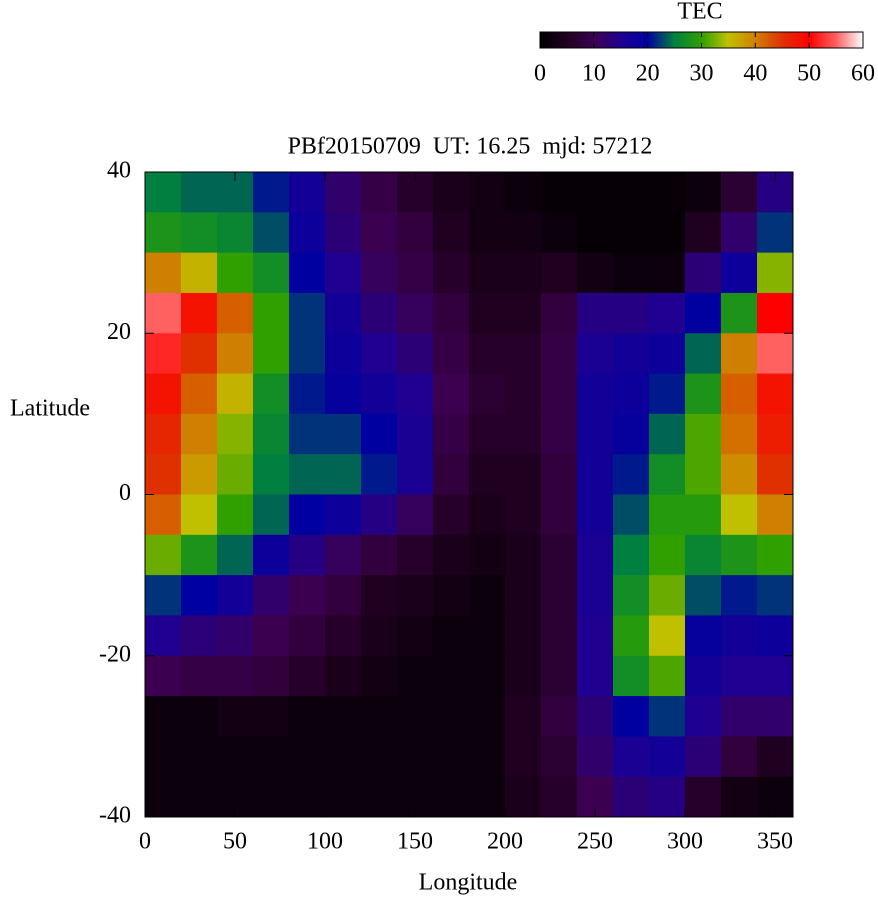  Describe the element at coordinates (115, 654) in the screenshot. I see `y-tick-label: -20` at that location.